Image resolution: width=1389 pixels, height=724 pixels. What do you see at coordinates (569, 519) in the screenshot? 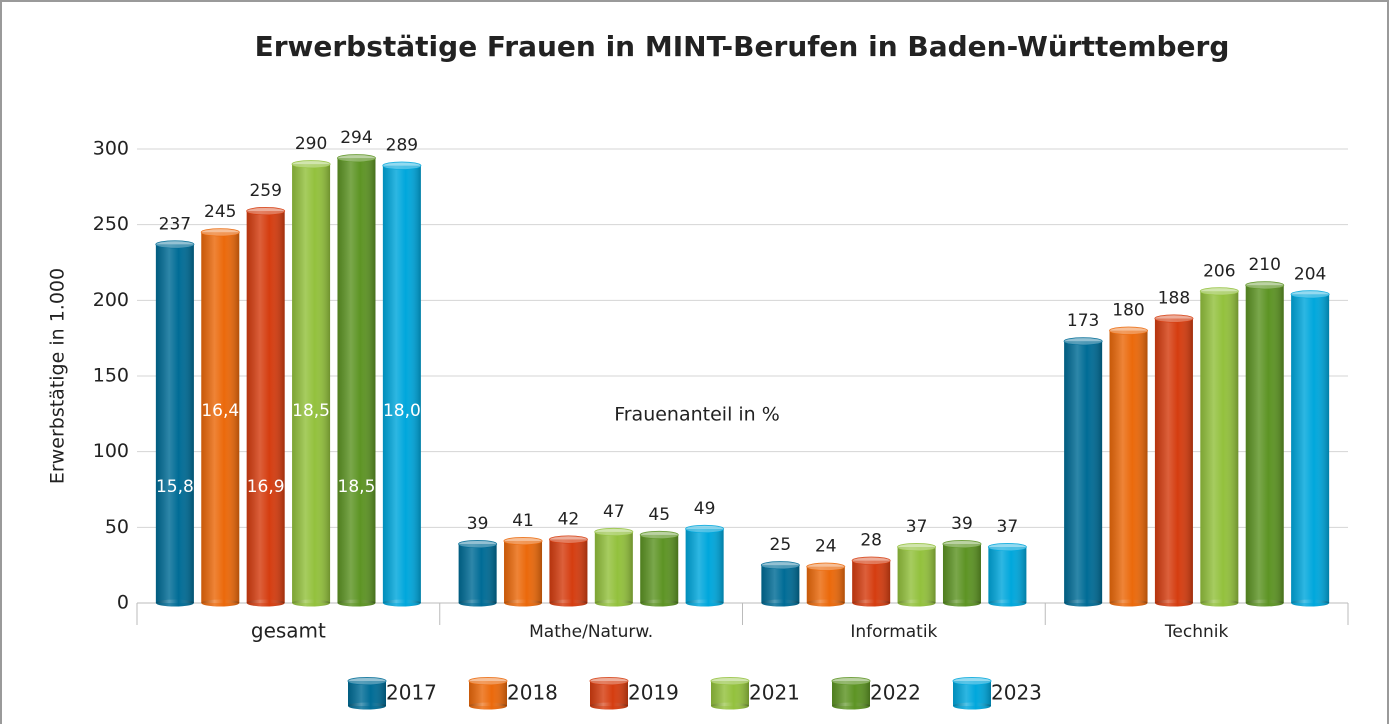
I see `value-label: 42` at bounding box center [569, 519].